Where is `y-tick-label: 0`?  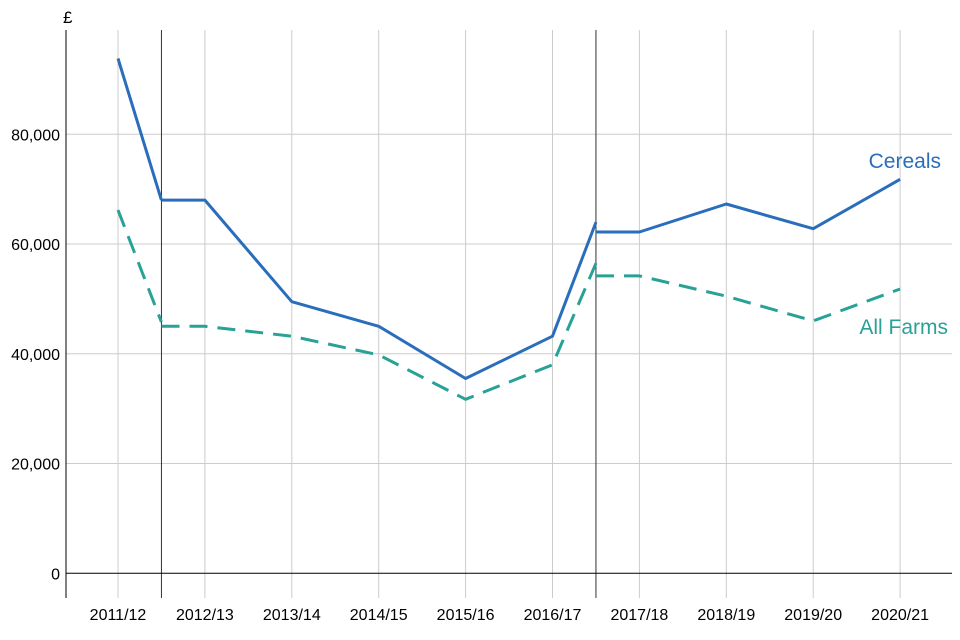 y-tick-label: 0 is located at coordinates (55, 574).